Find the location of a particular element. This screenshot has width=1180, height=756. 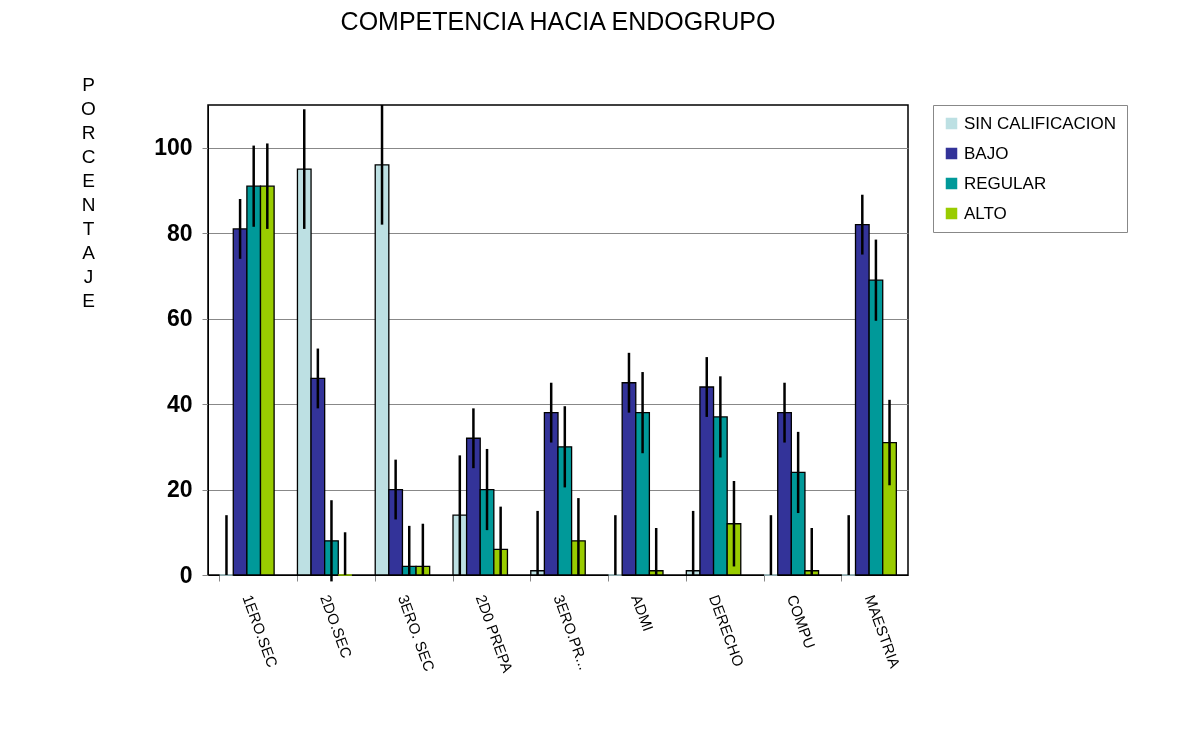

y-tick-label: 40 is located at coordinates (179, 403).